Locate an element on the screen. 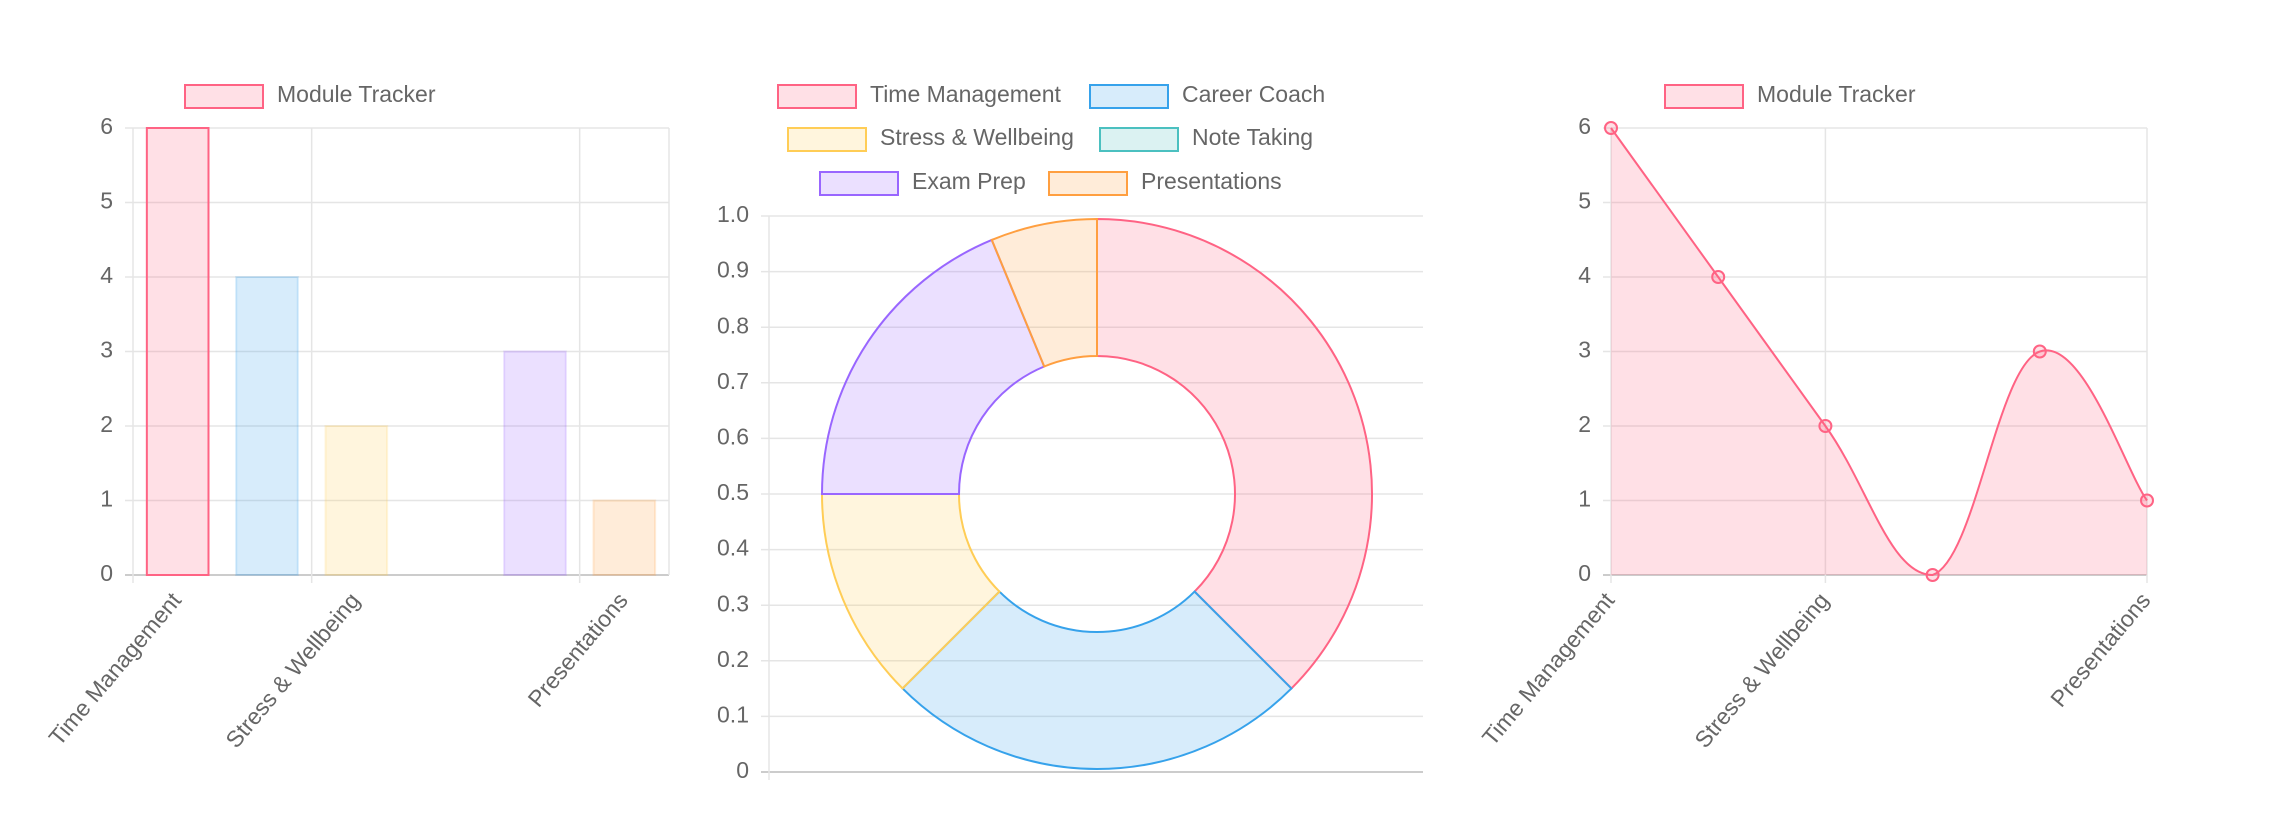  y-tick-label: 0.7 is located at coordinates (733, 381).